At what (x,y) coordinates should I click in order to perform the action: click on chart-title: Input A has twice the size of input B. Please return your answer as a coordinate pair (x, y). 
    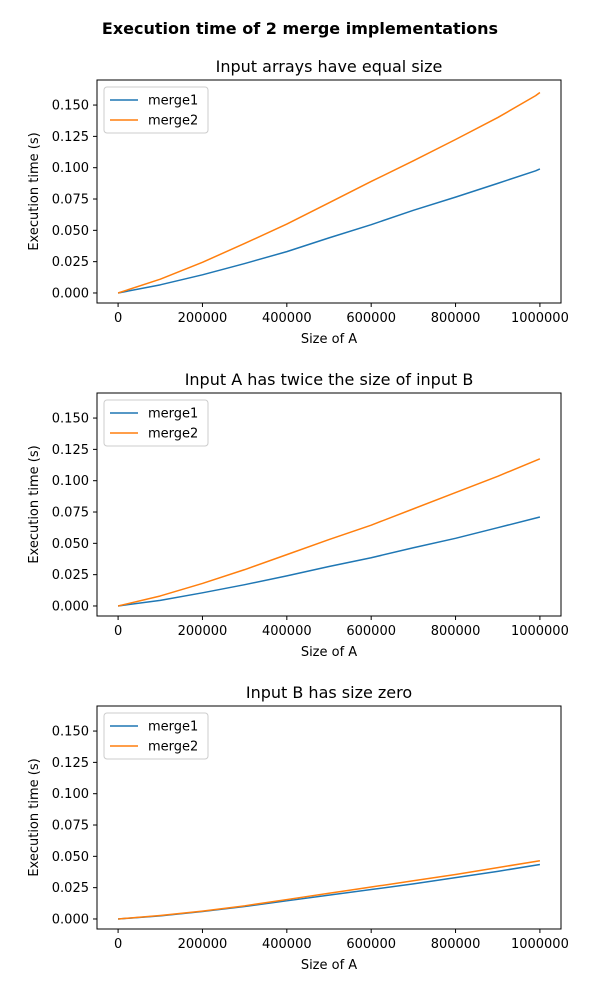
    Looking at the image, I should click on (329, 379).